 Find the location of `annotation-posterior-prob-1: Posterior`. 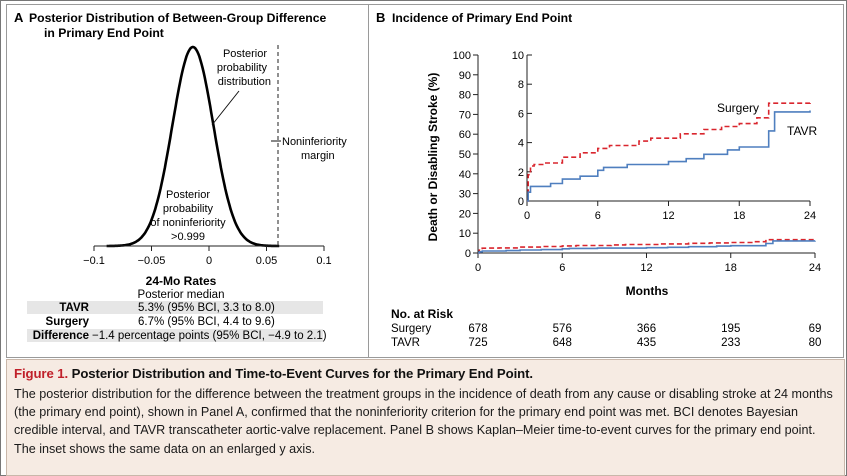

annotation-posterior-prob-1: Posterior is located at coordinates (188, 195).